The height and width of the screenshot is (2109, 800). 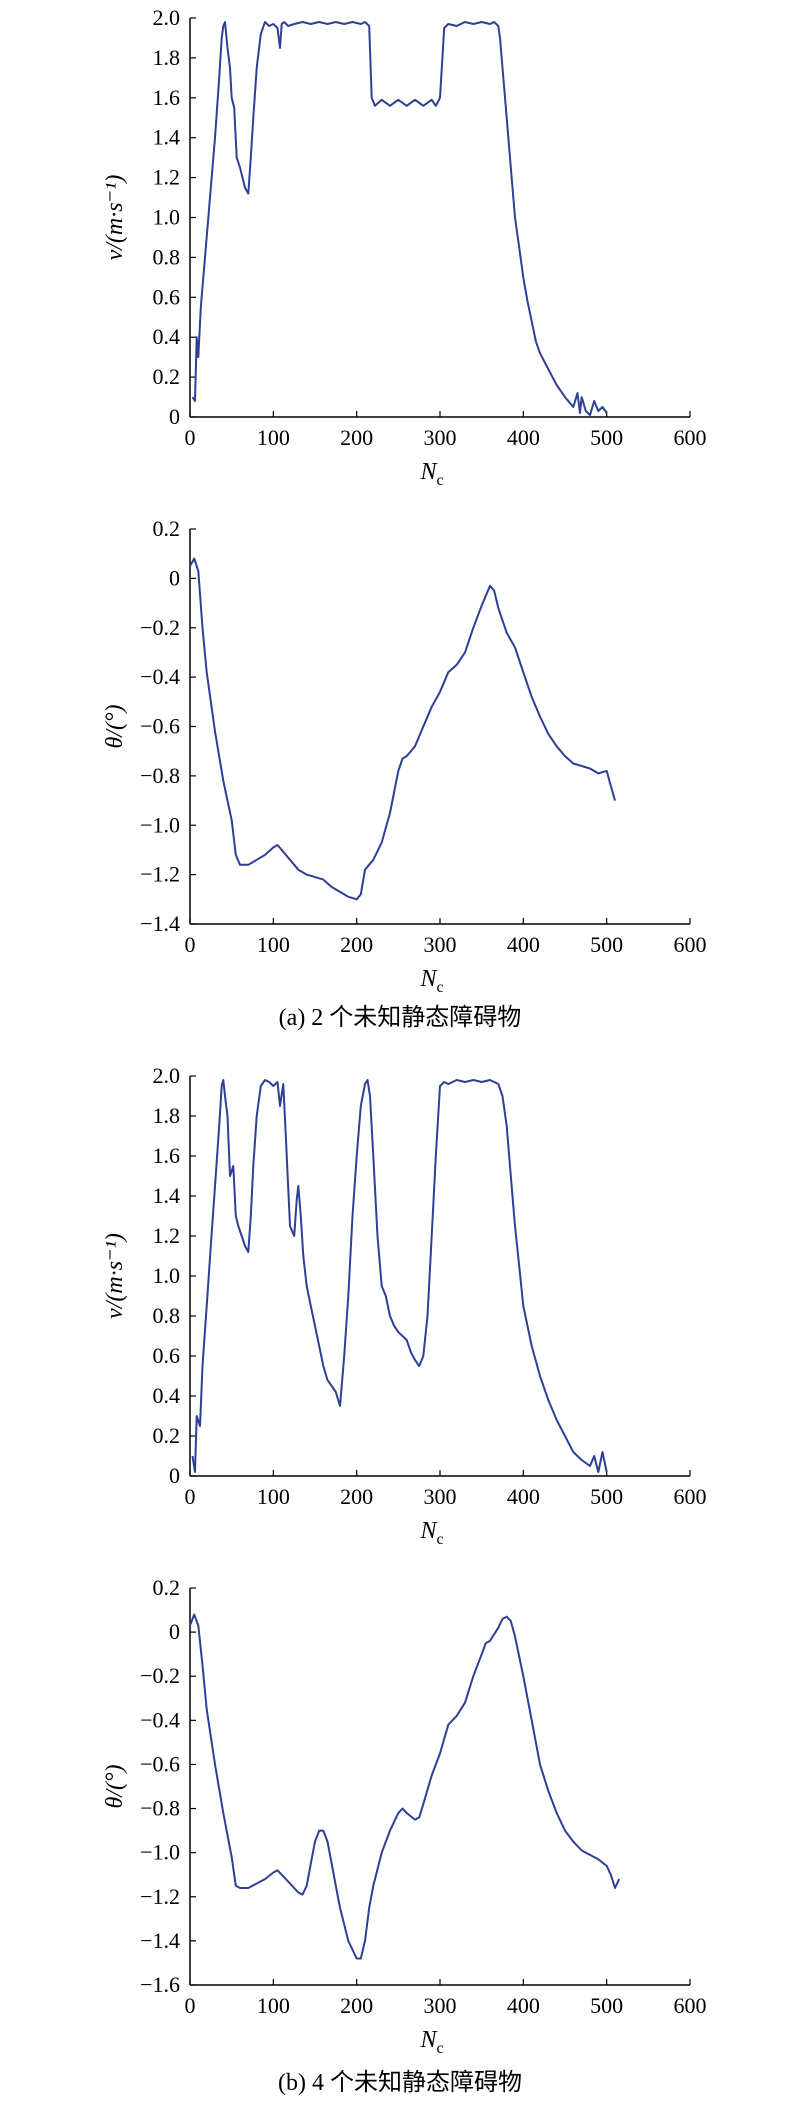 I want to click on caption-a: (a) 2 个未知静态障碍物, so click(x=400, y=1017).